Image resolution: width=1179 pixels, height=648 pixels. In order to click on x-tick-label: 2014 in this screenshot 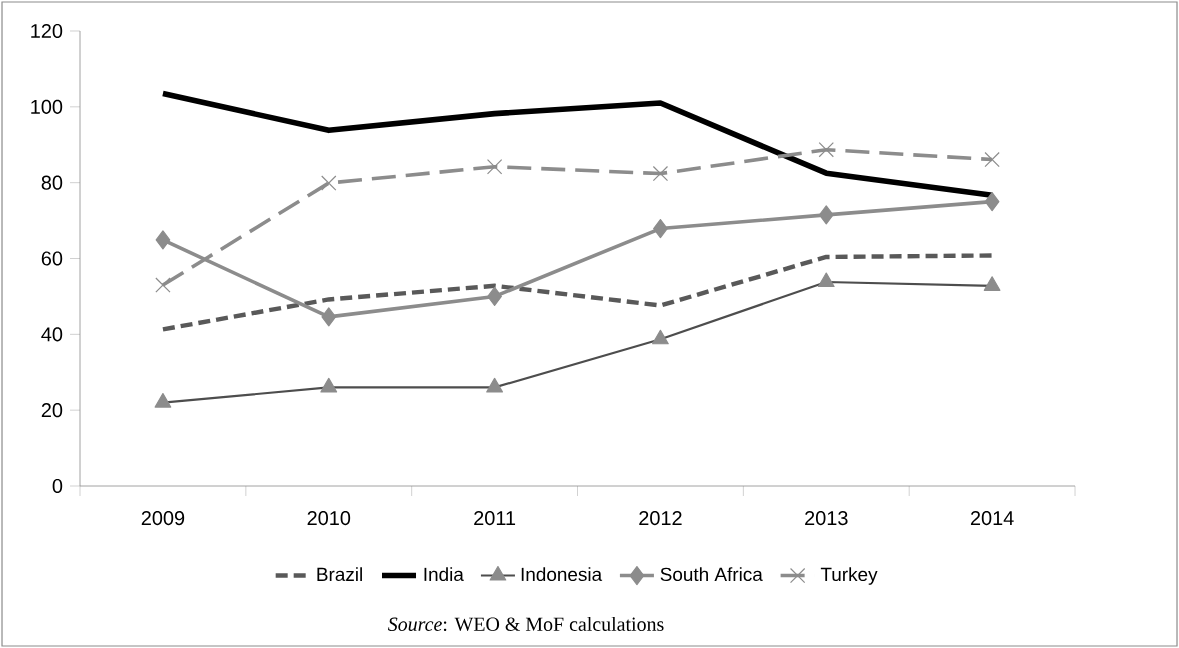, I will do `click(992, 518)`.